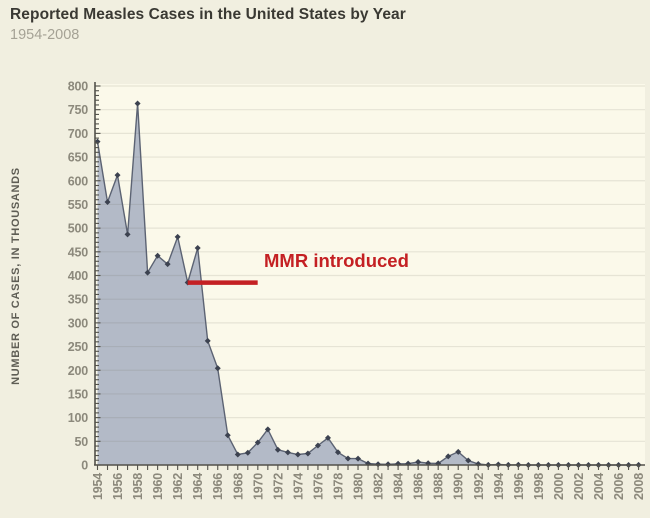  What do you see at coordinates (539, 486) in the screenshot?
I see `x-tick-label: 1998` at bounding box center [539, 486].